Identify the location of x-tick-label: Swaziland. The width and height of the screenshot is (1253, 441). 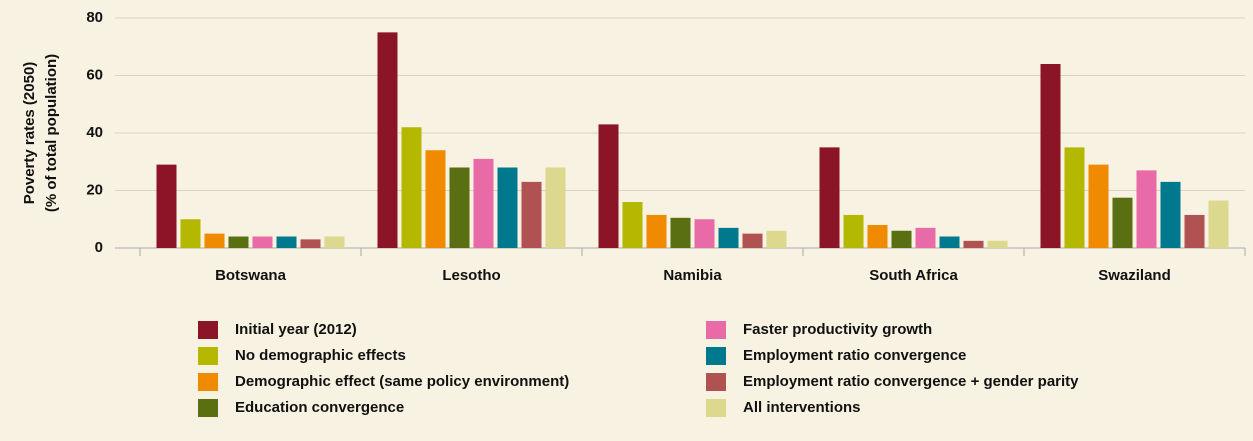
(1134, 275).